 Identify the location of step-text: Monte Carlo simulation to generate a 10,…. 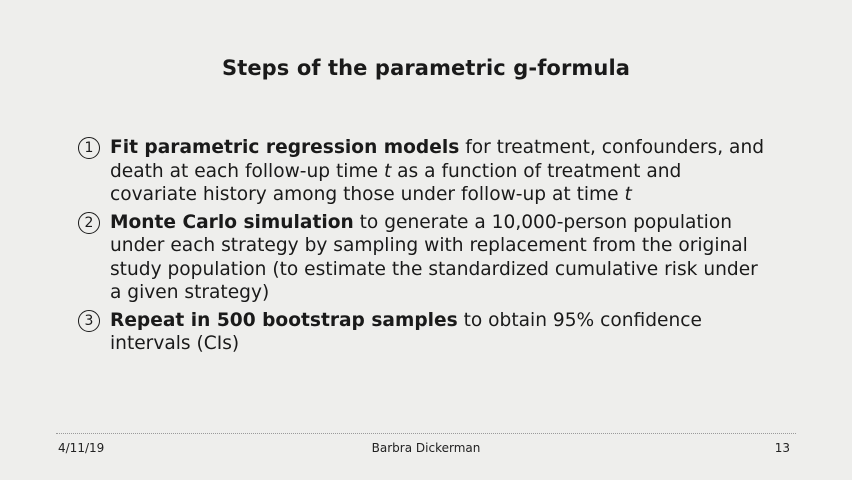
(434, 257).